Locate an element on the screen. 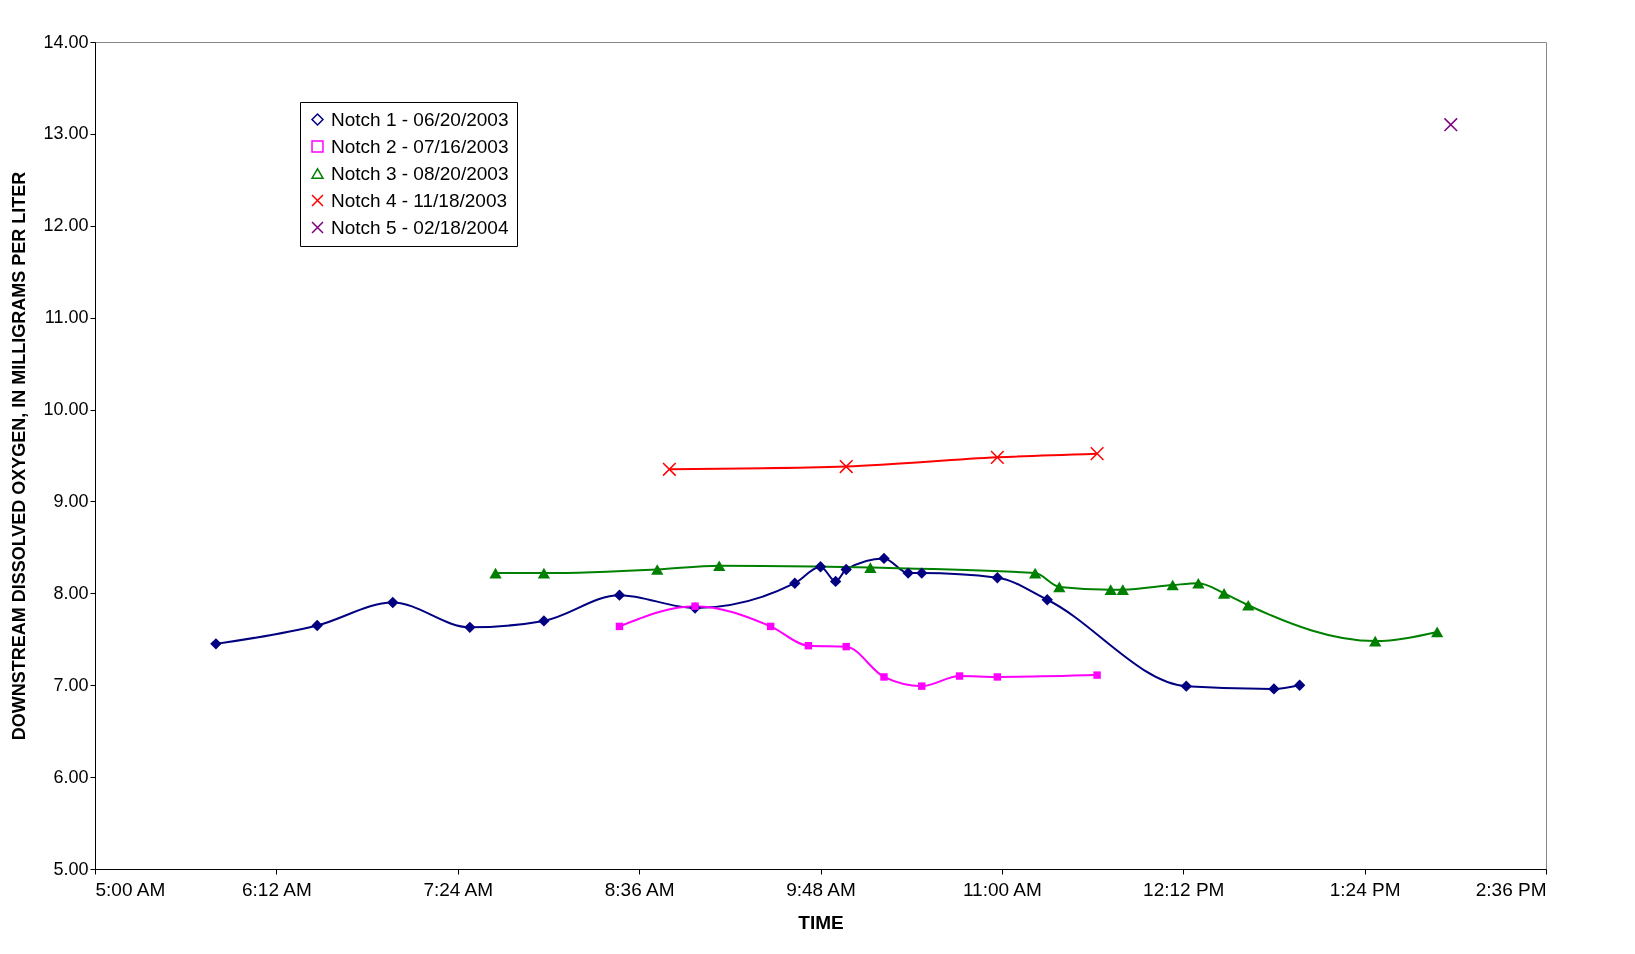  y-tick-label: 13.00 is located at coordinates (66, 133).